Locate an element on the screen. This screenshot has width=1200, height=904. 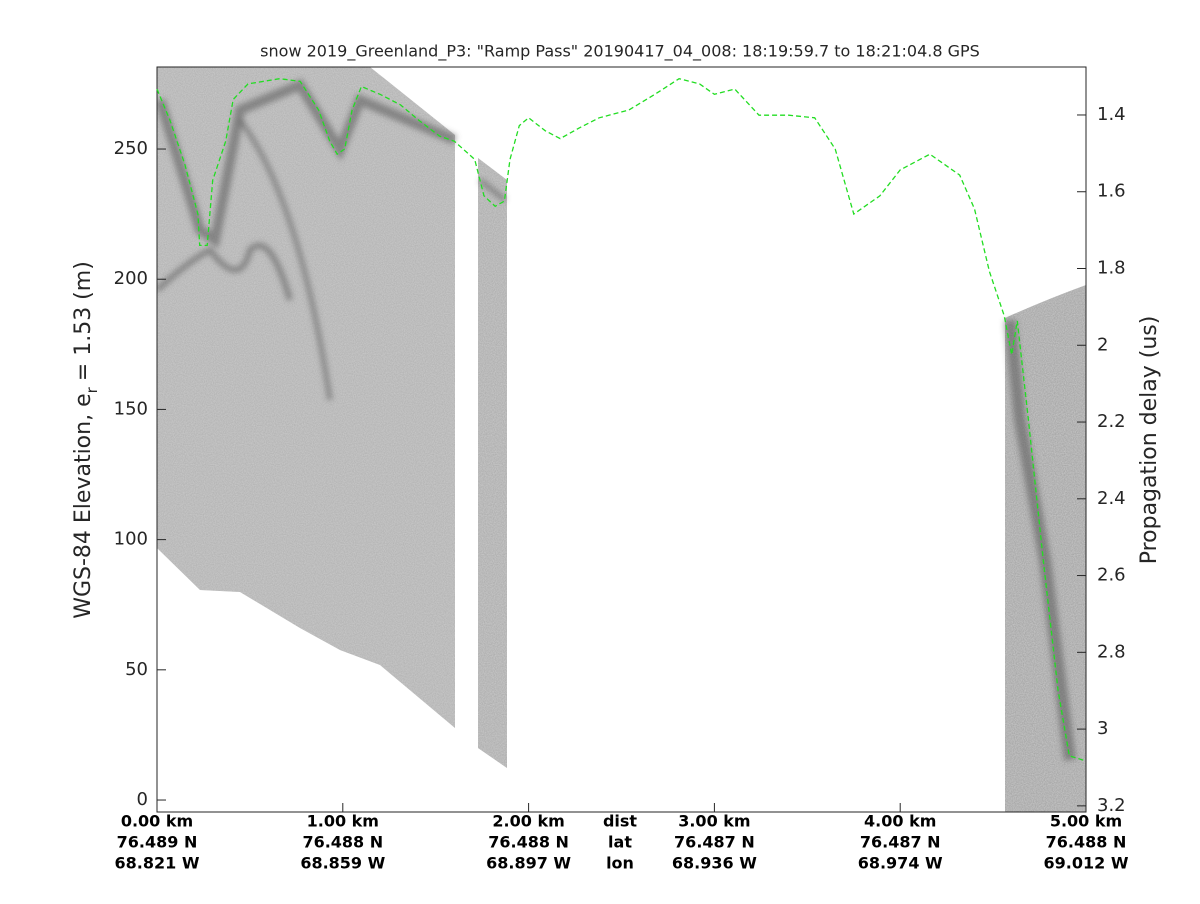
y2-tick-label: 2.2 is located at coordinates (1111, 421).